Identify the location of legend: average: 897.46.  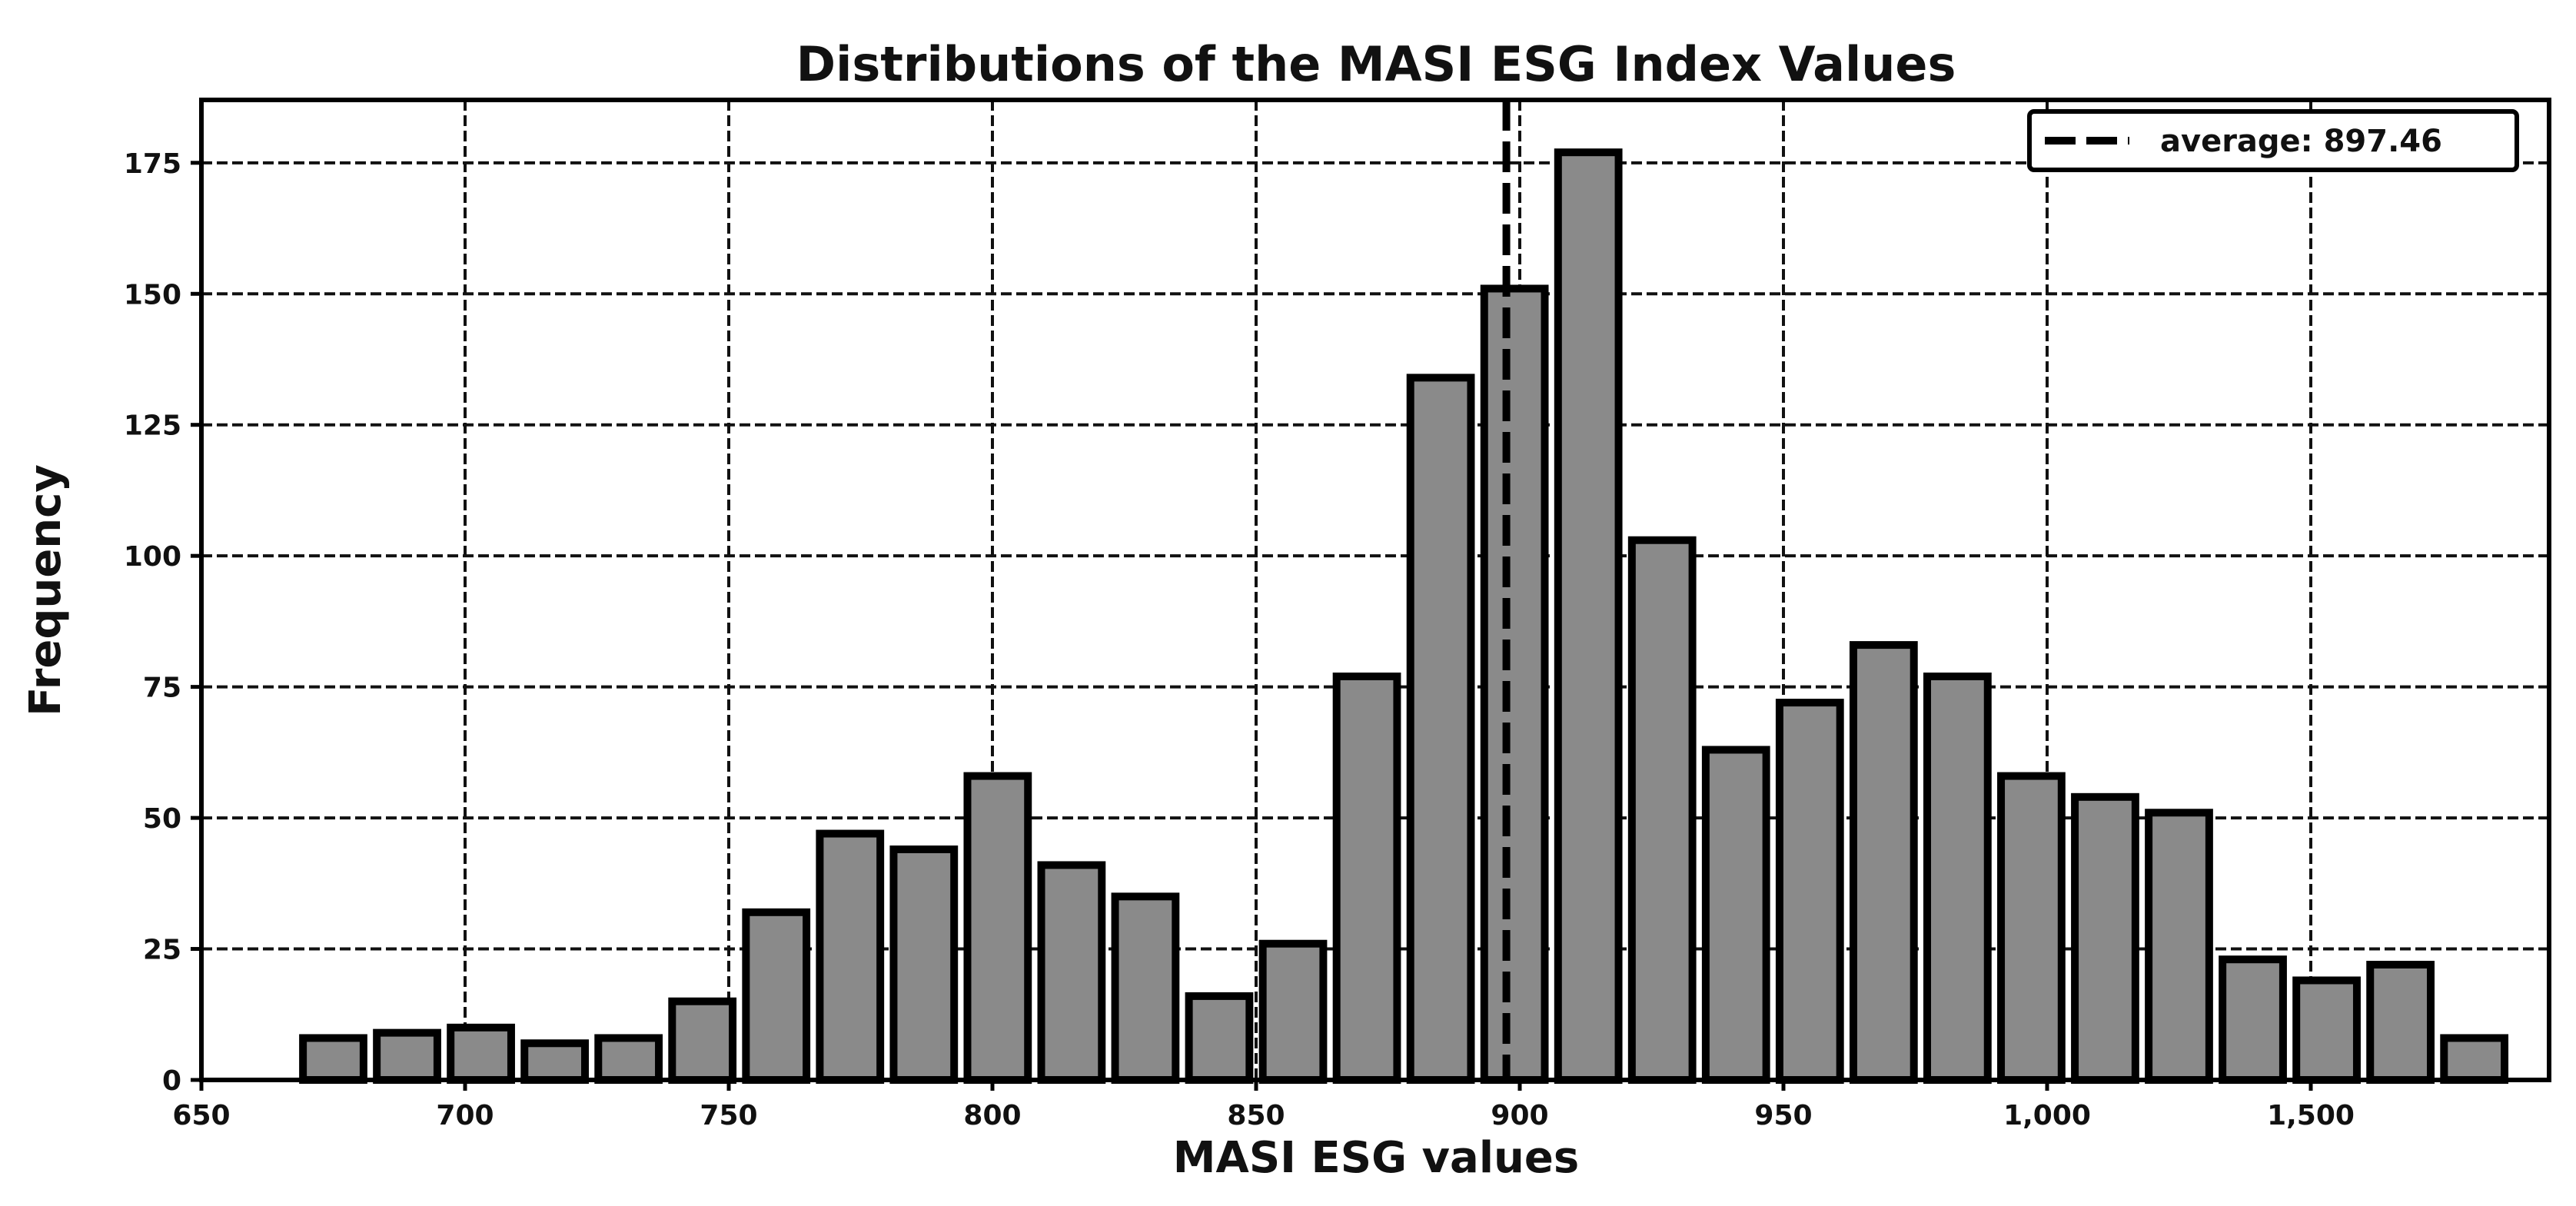
(2273, 140).